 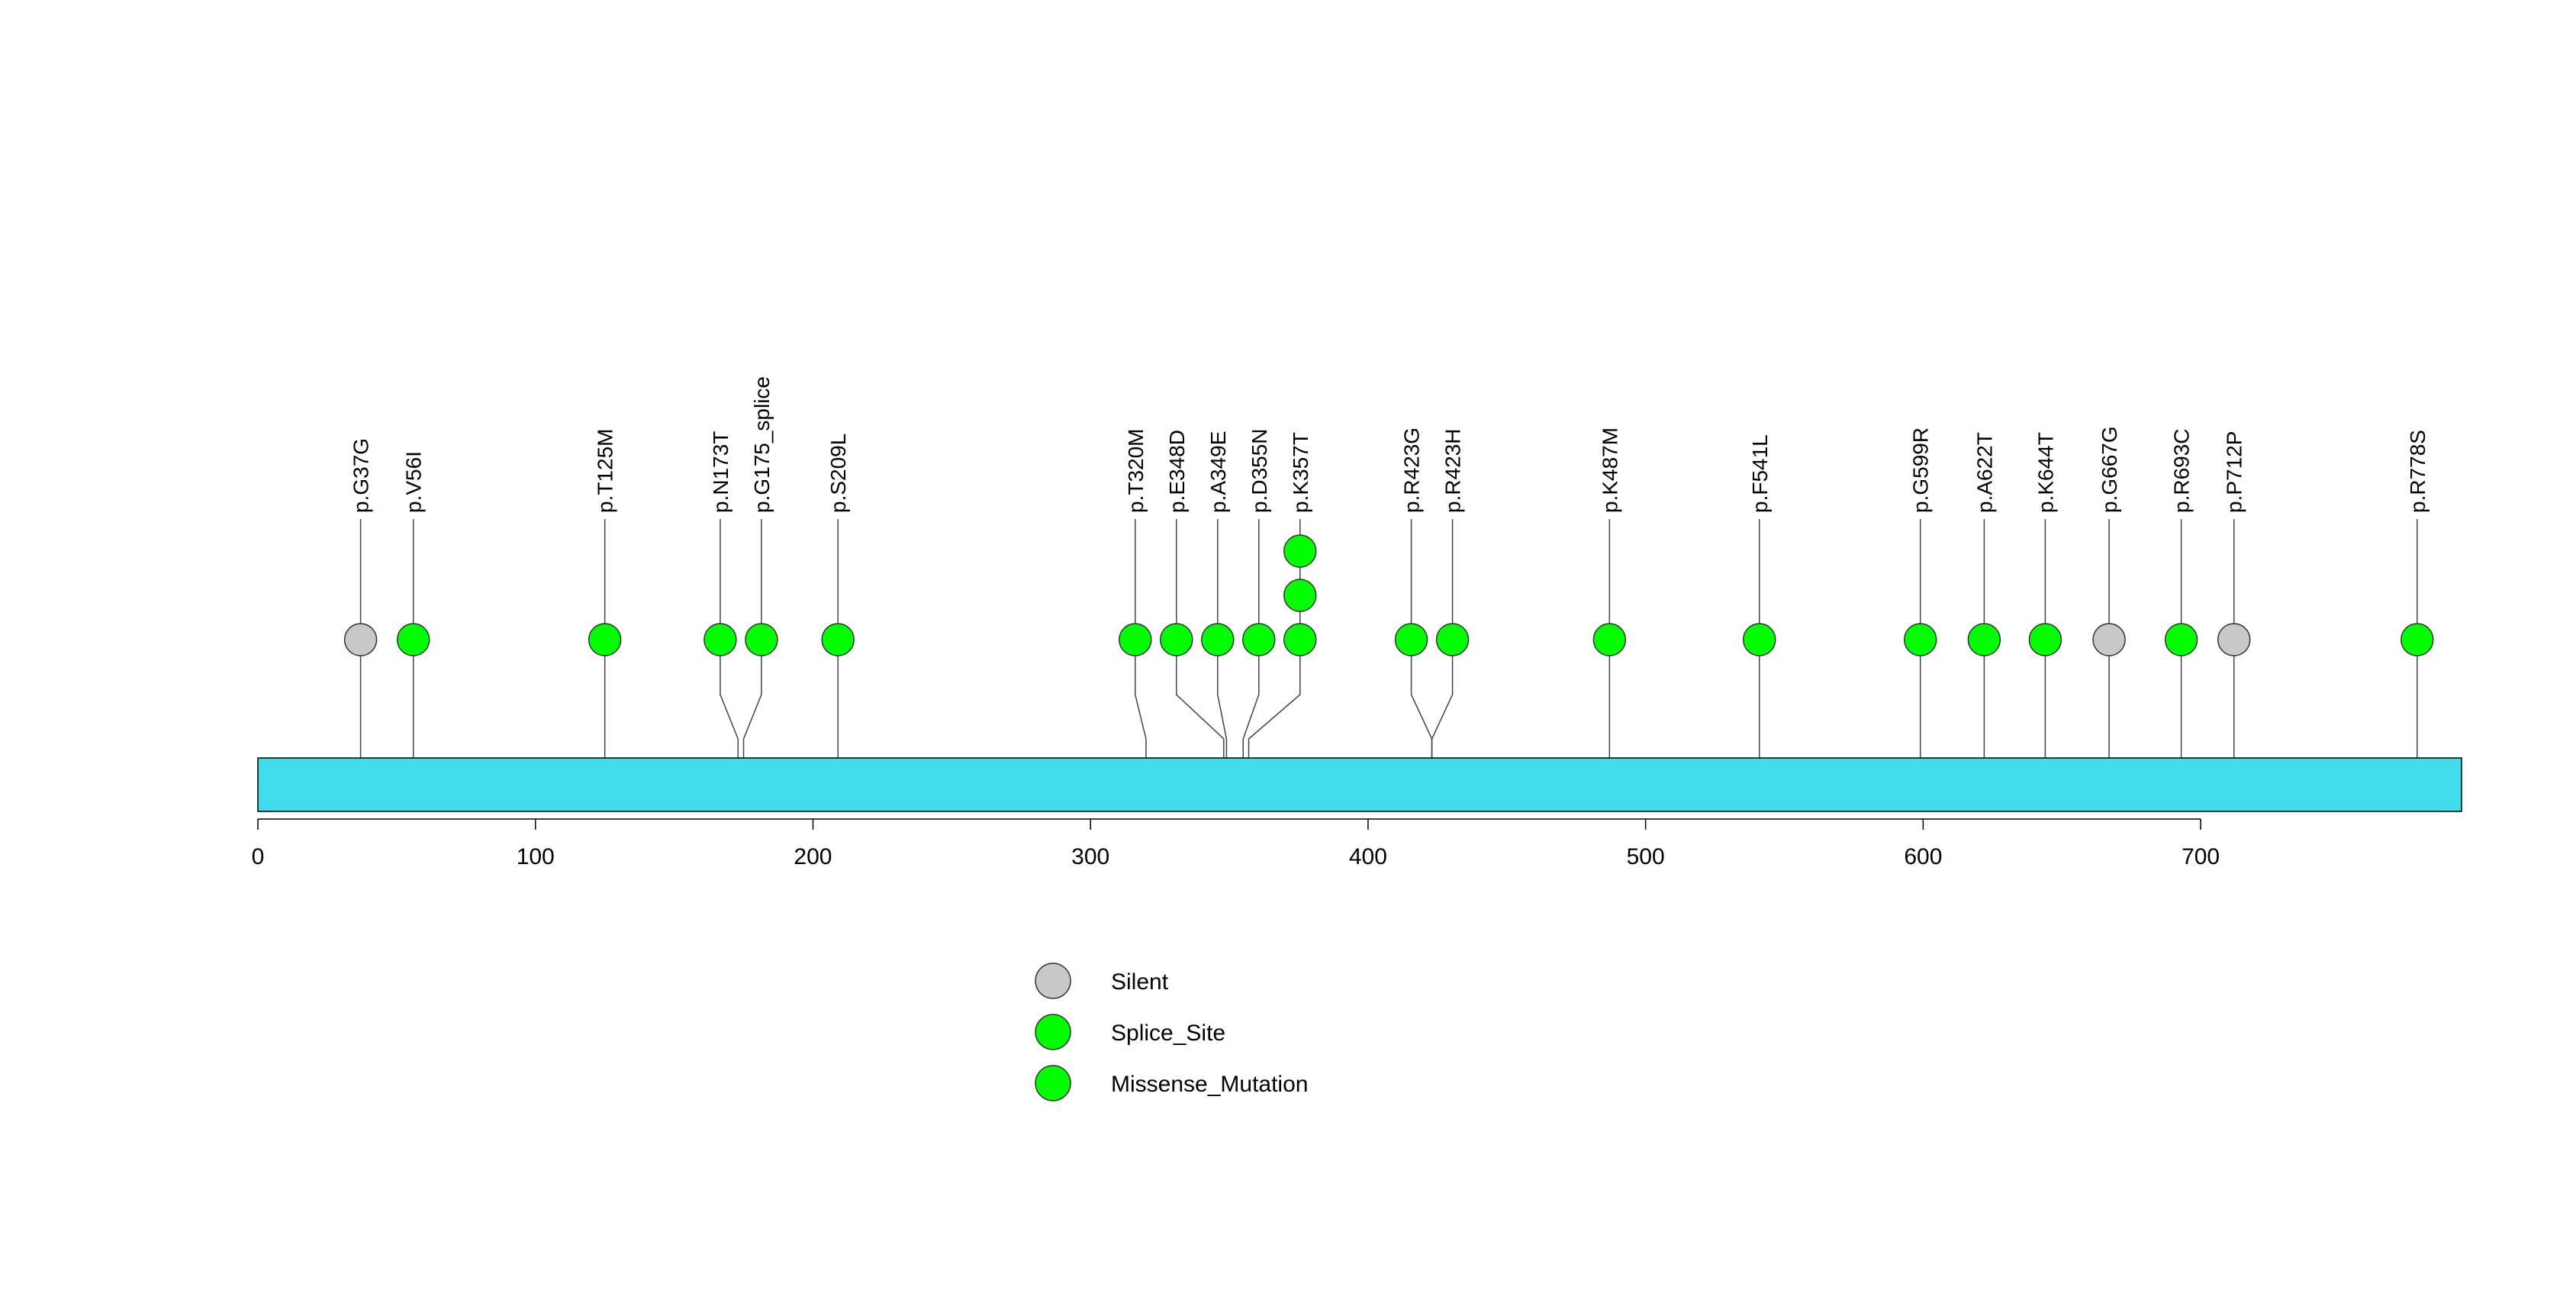 I want to click on mutation-label: p.N173T, so click(x=721, y=472).